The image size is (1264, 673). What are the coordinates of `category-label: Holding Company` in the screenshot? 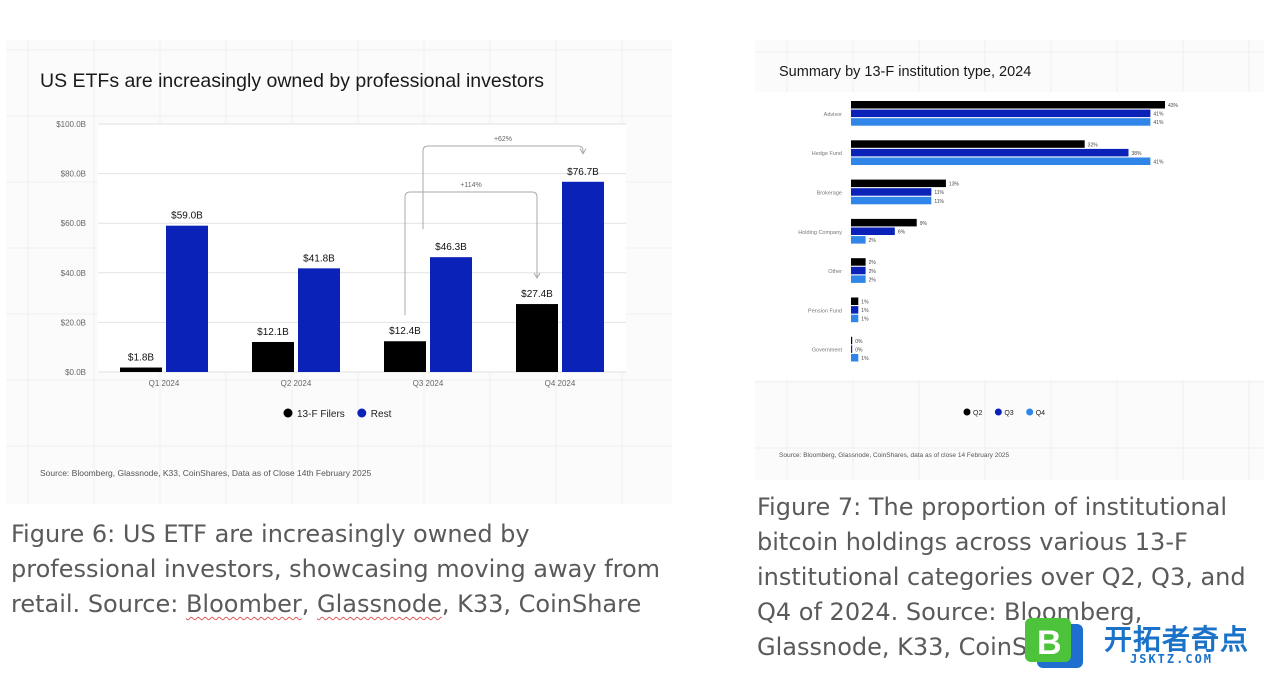 It's located at (820, 233).